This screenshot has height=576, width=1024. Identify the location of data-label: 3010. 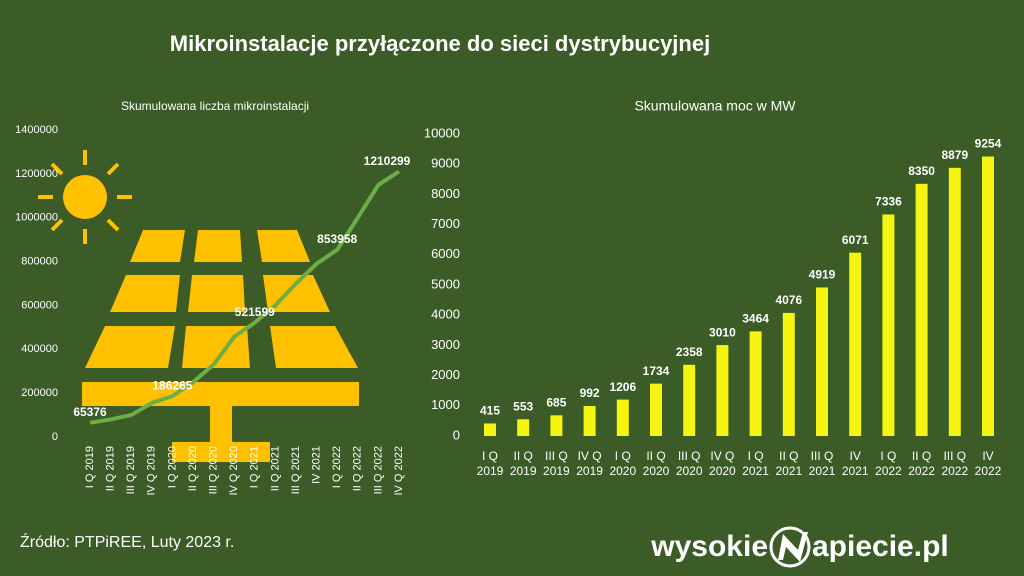
(722, 332).